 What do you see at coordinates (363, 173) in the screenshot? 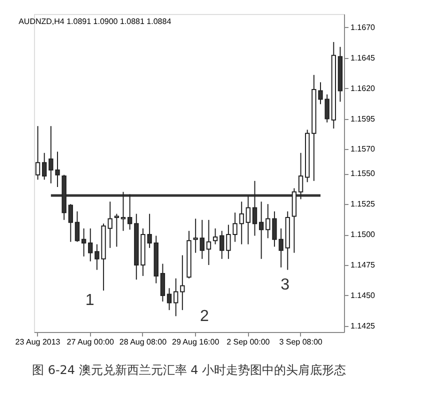
I see `y-tick-label: 1.1550` at bounding box center [363, 173].